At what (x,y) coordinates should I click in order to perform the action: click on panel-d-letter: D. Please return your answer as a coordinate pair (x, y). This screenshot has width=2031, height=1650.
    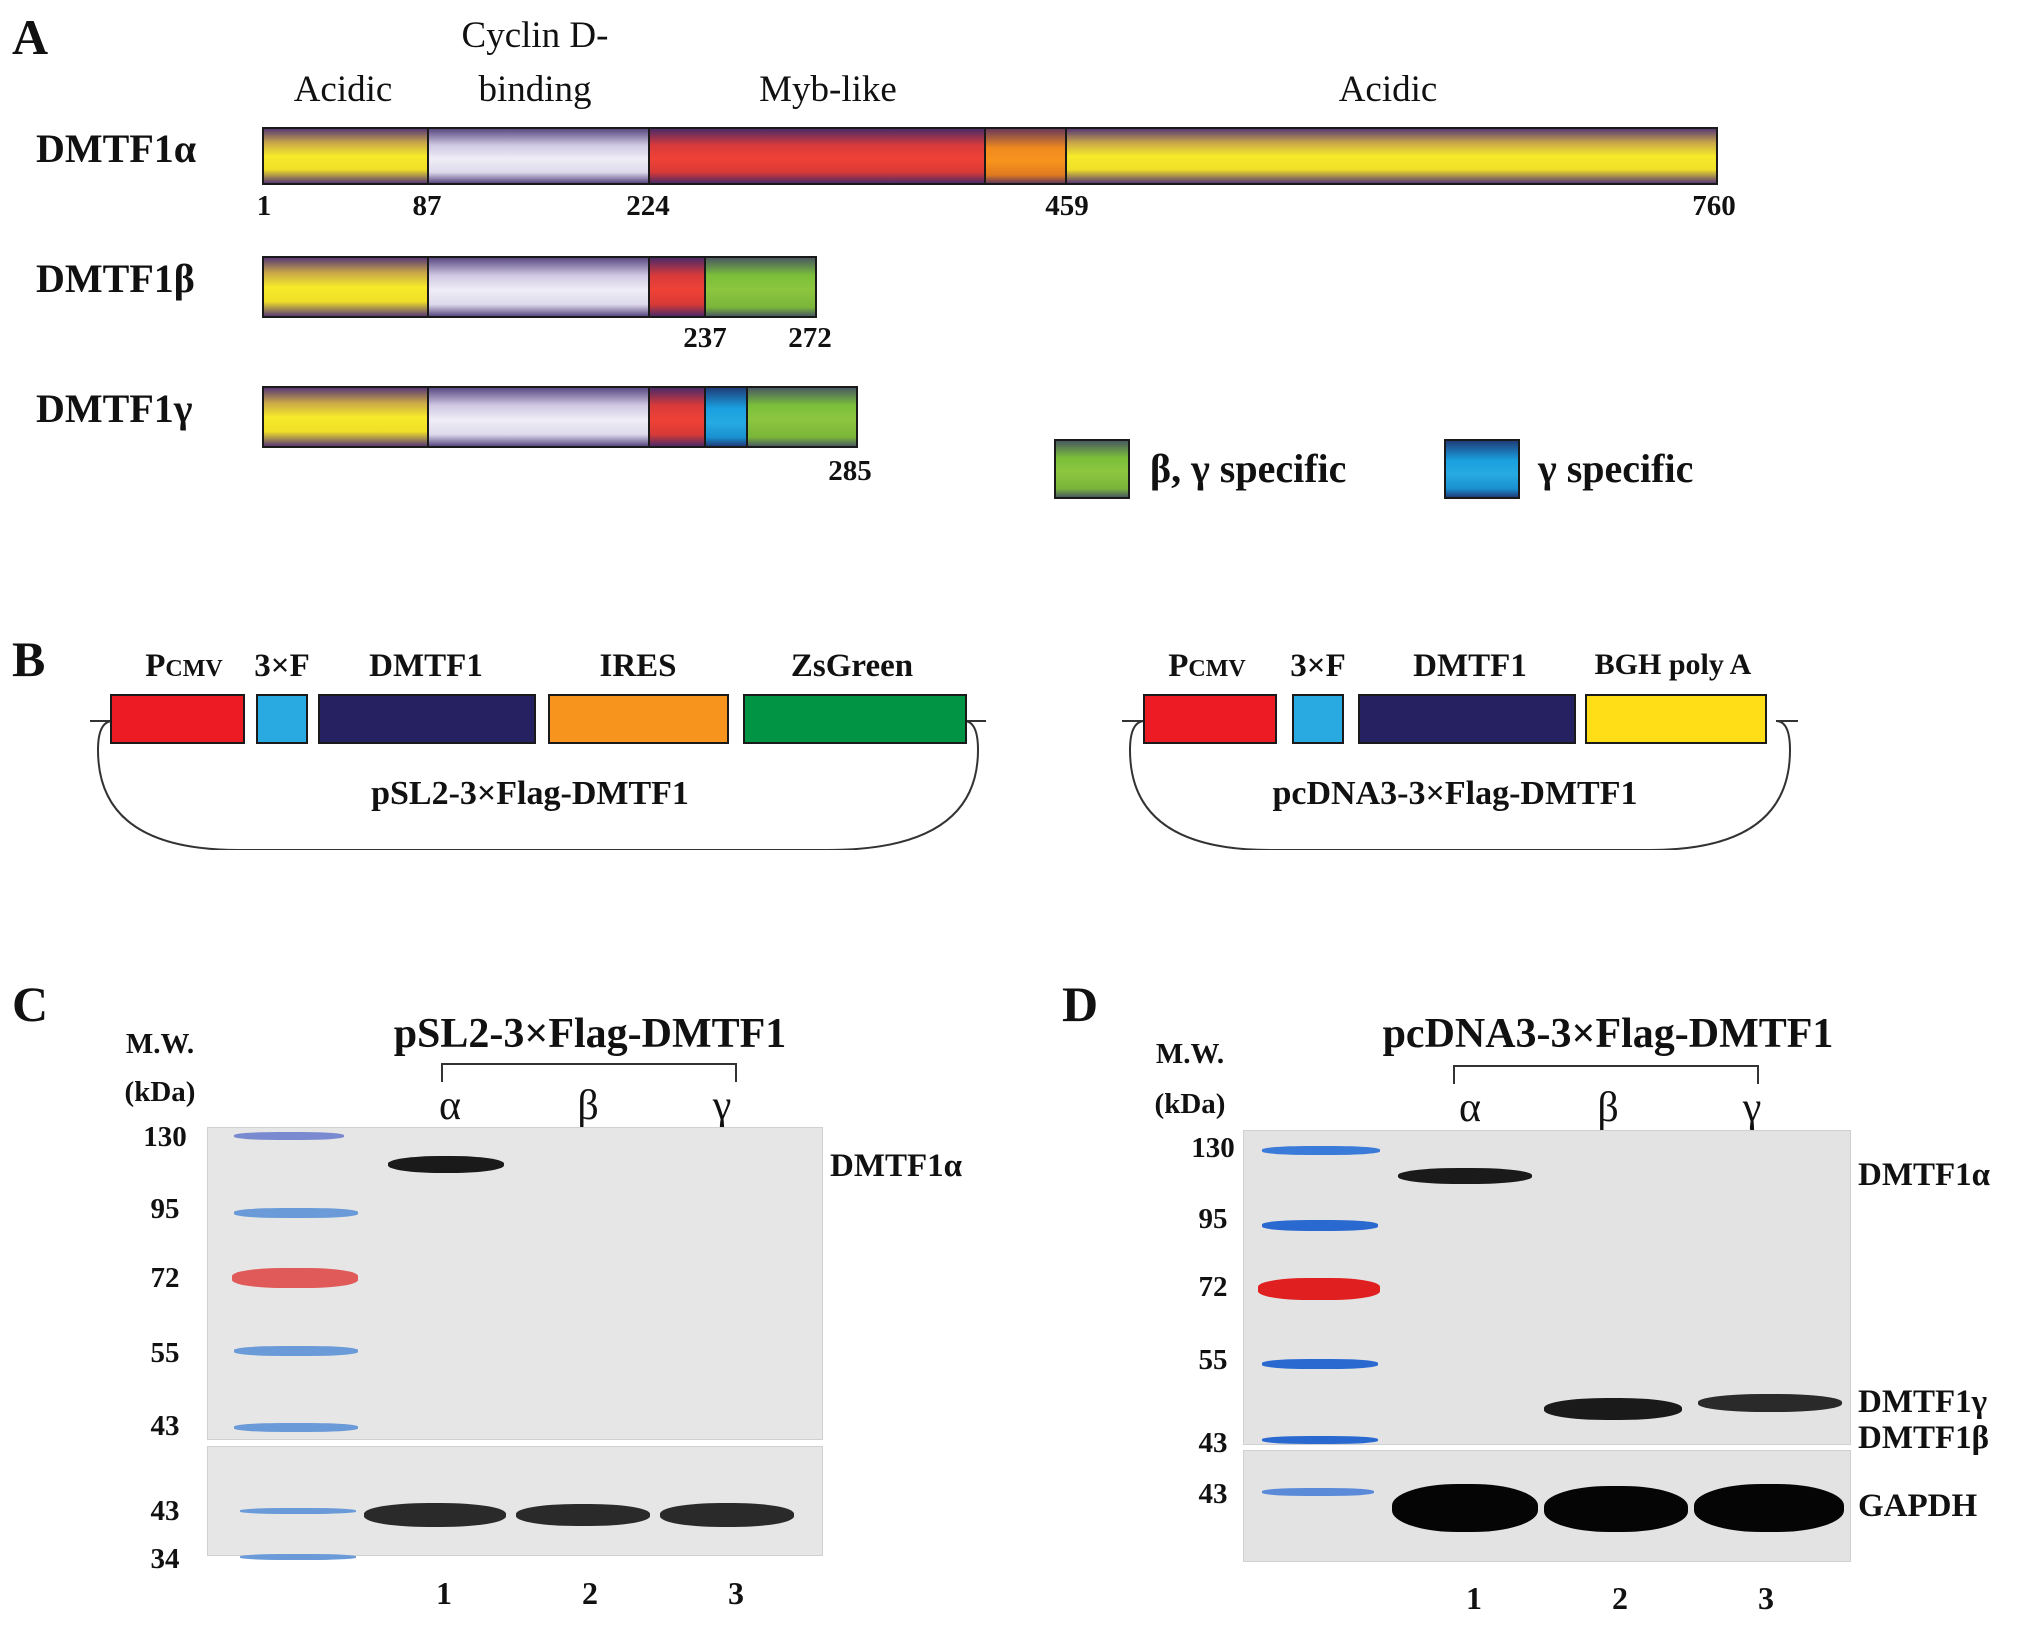
    Looking at the image, I should click on (1080, 1004).